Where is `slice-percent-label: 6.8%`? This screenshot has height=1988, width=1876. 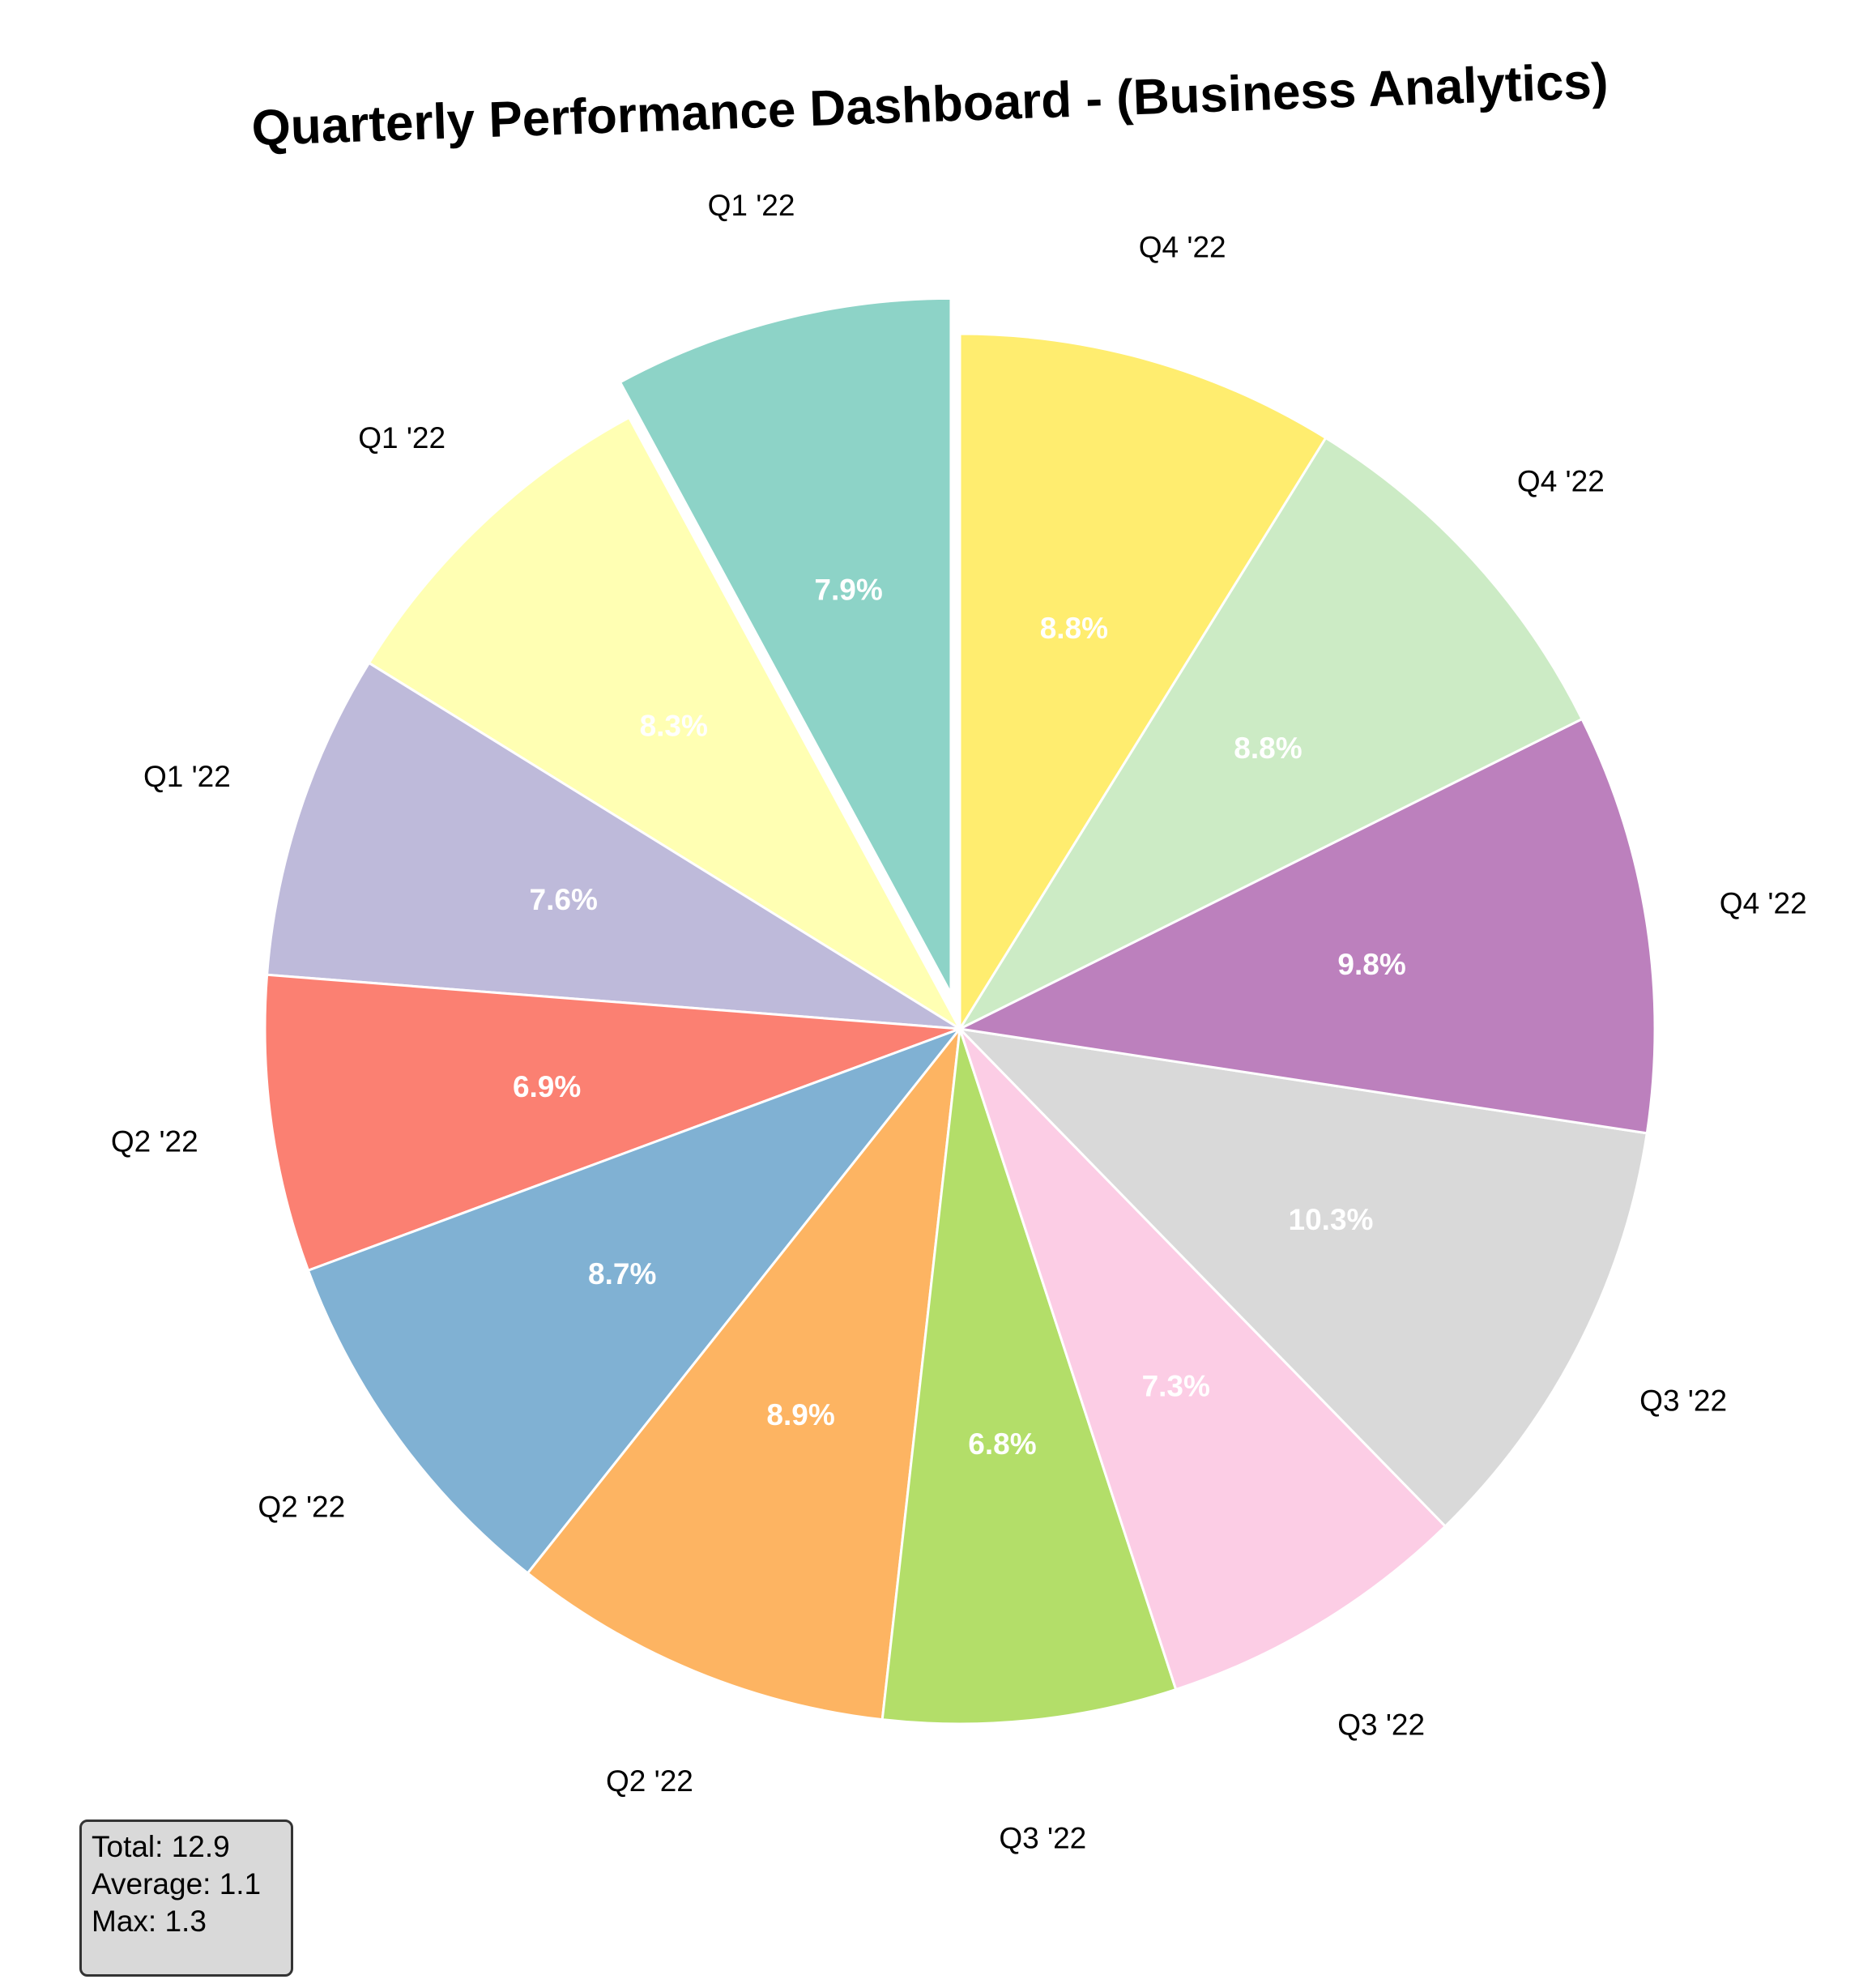
slice-percent-label: 6.8% is located at coordinates (1002, 1444).